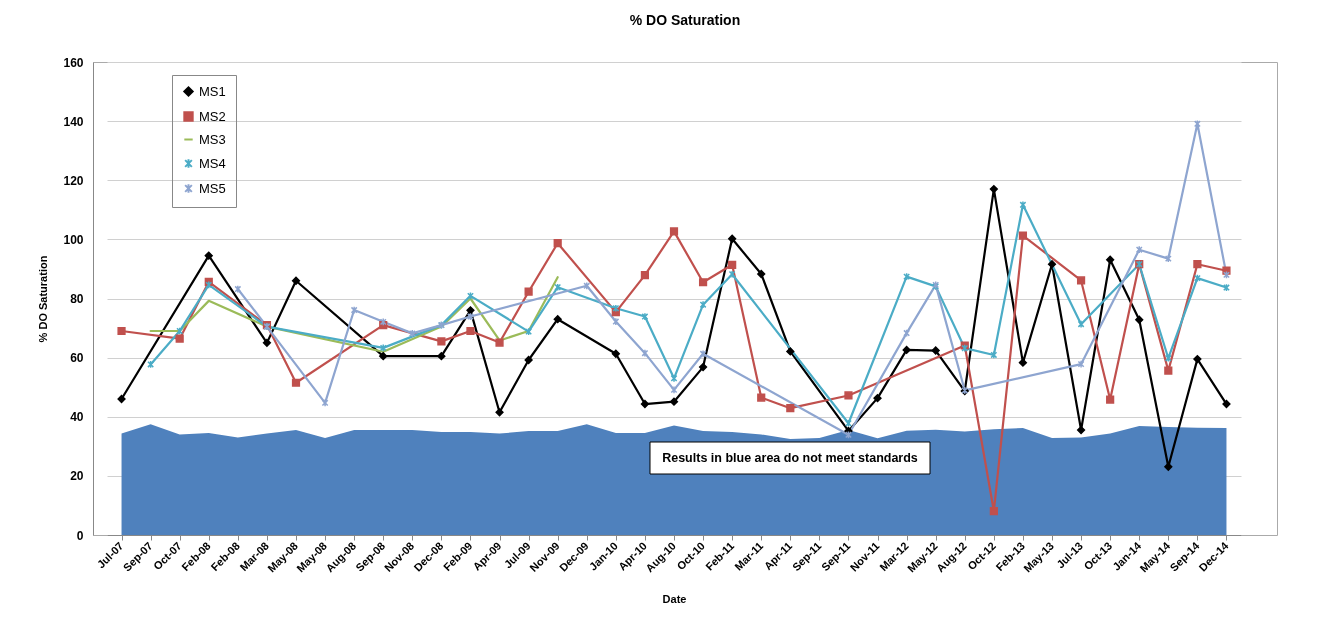 This screenshot has height=643, width=1327. Describe the element at coordinates (73, 121) in the screenshot. I see `y-tick-label: 140` at that location.